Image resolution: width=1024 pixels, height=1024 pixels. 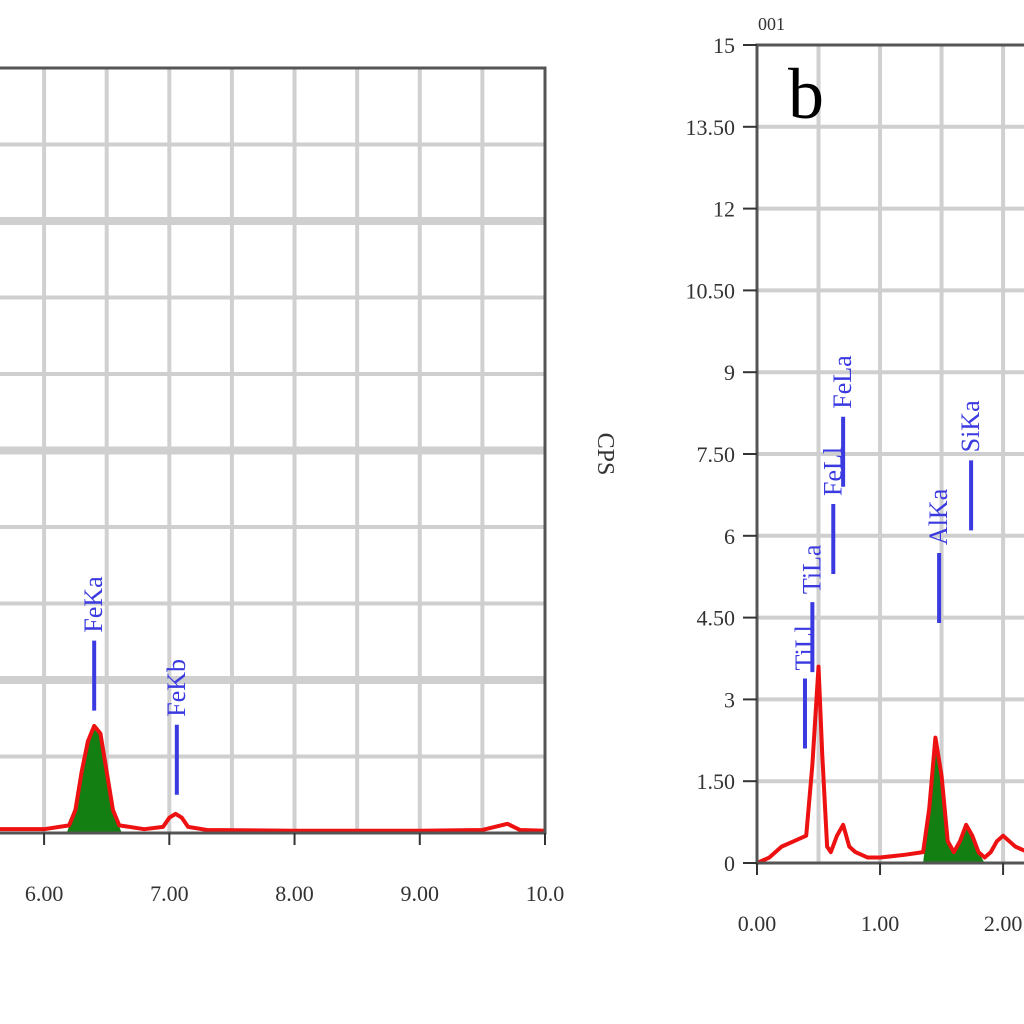 What do you see at coordinates (605, 454) in the screenshot?
I see `y-axis-title: CPS` at bounding box center [605, 454].